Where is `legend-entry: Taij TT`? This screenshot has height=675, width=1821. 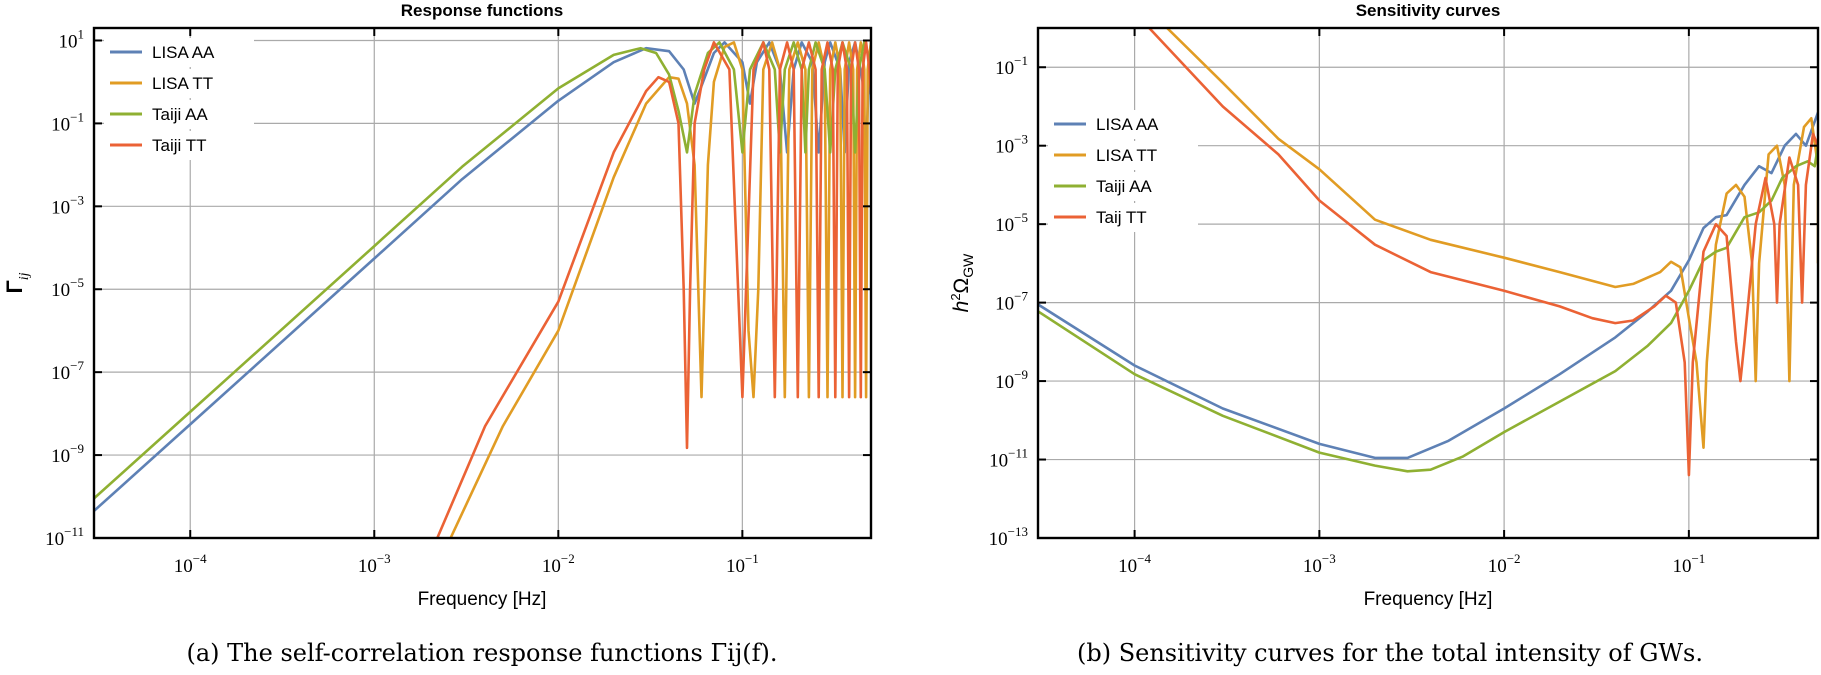
legend-entry: Taij TT is located at coordinates (1121, 217).